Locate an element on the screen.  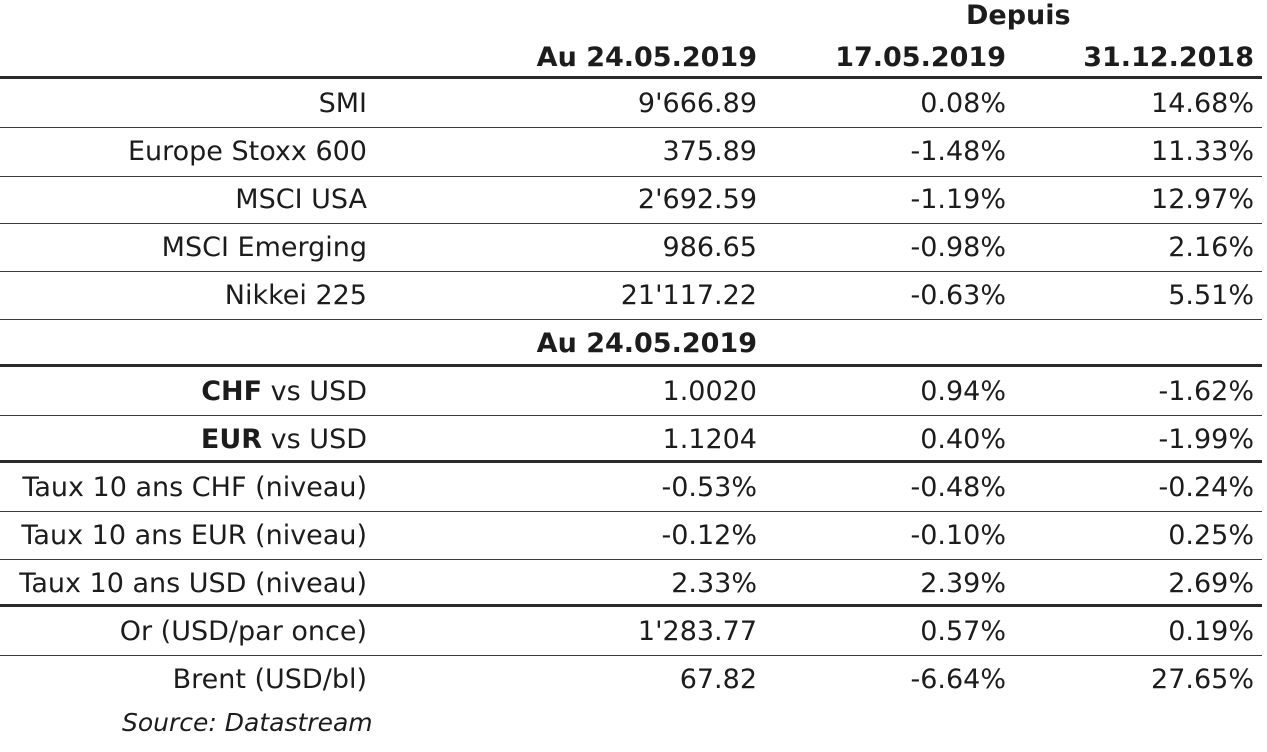
row-level: 2'692.59 is located at coordinates (697, 199).